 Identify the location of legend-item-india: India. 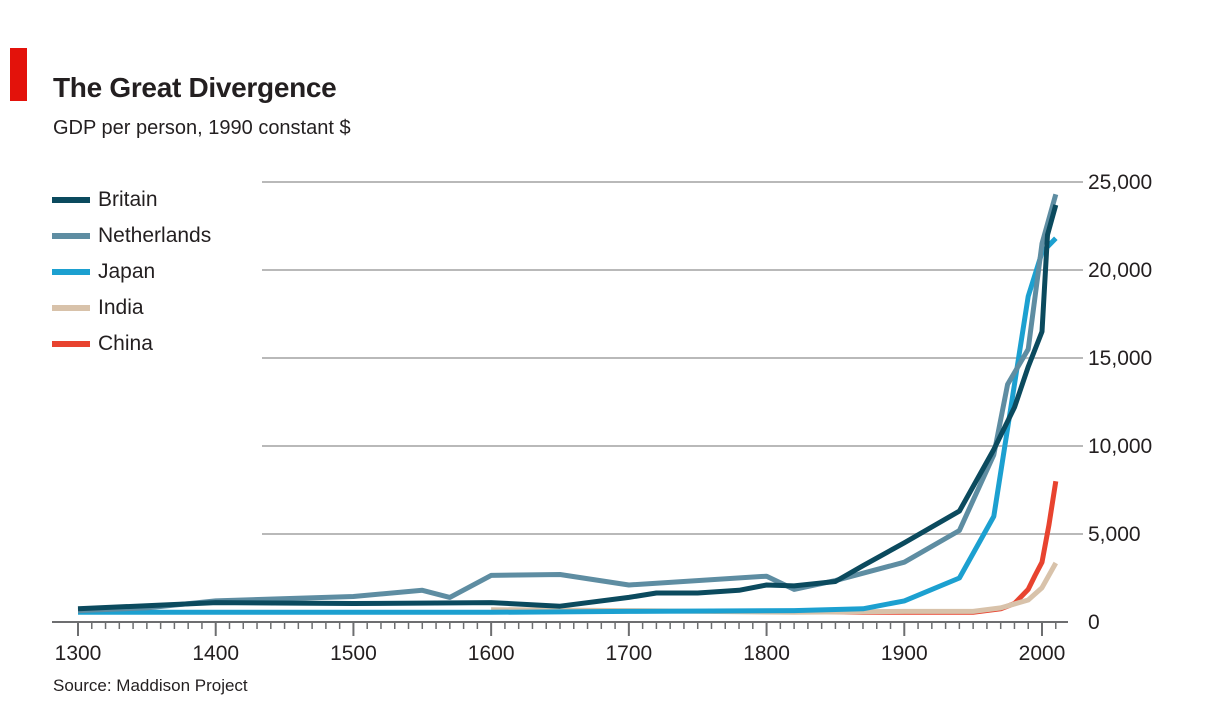
(131, 308).